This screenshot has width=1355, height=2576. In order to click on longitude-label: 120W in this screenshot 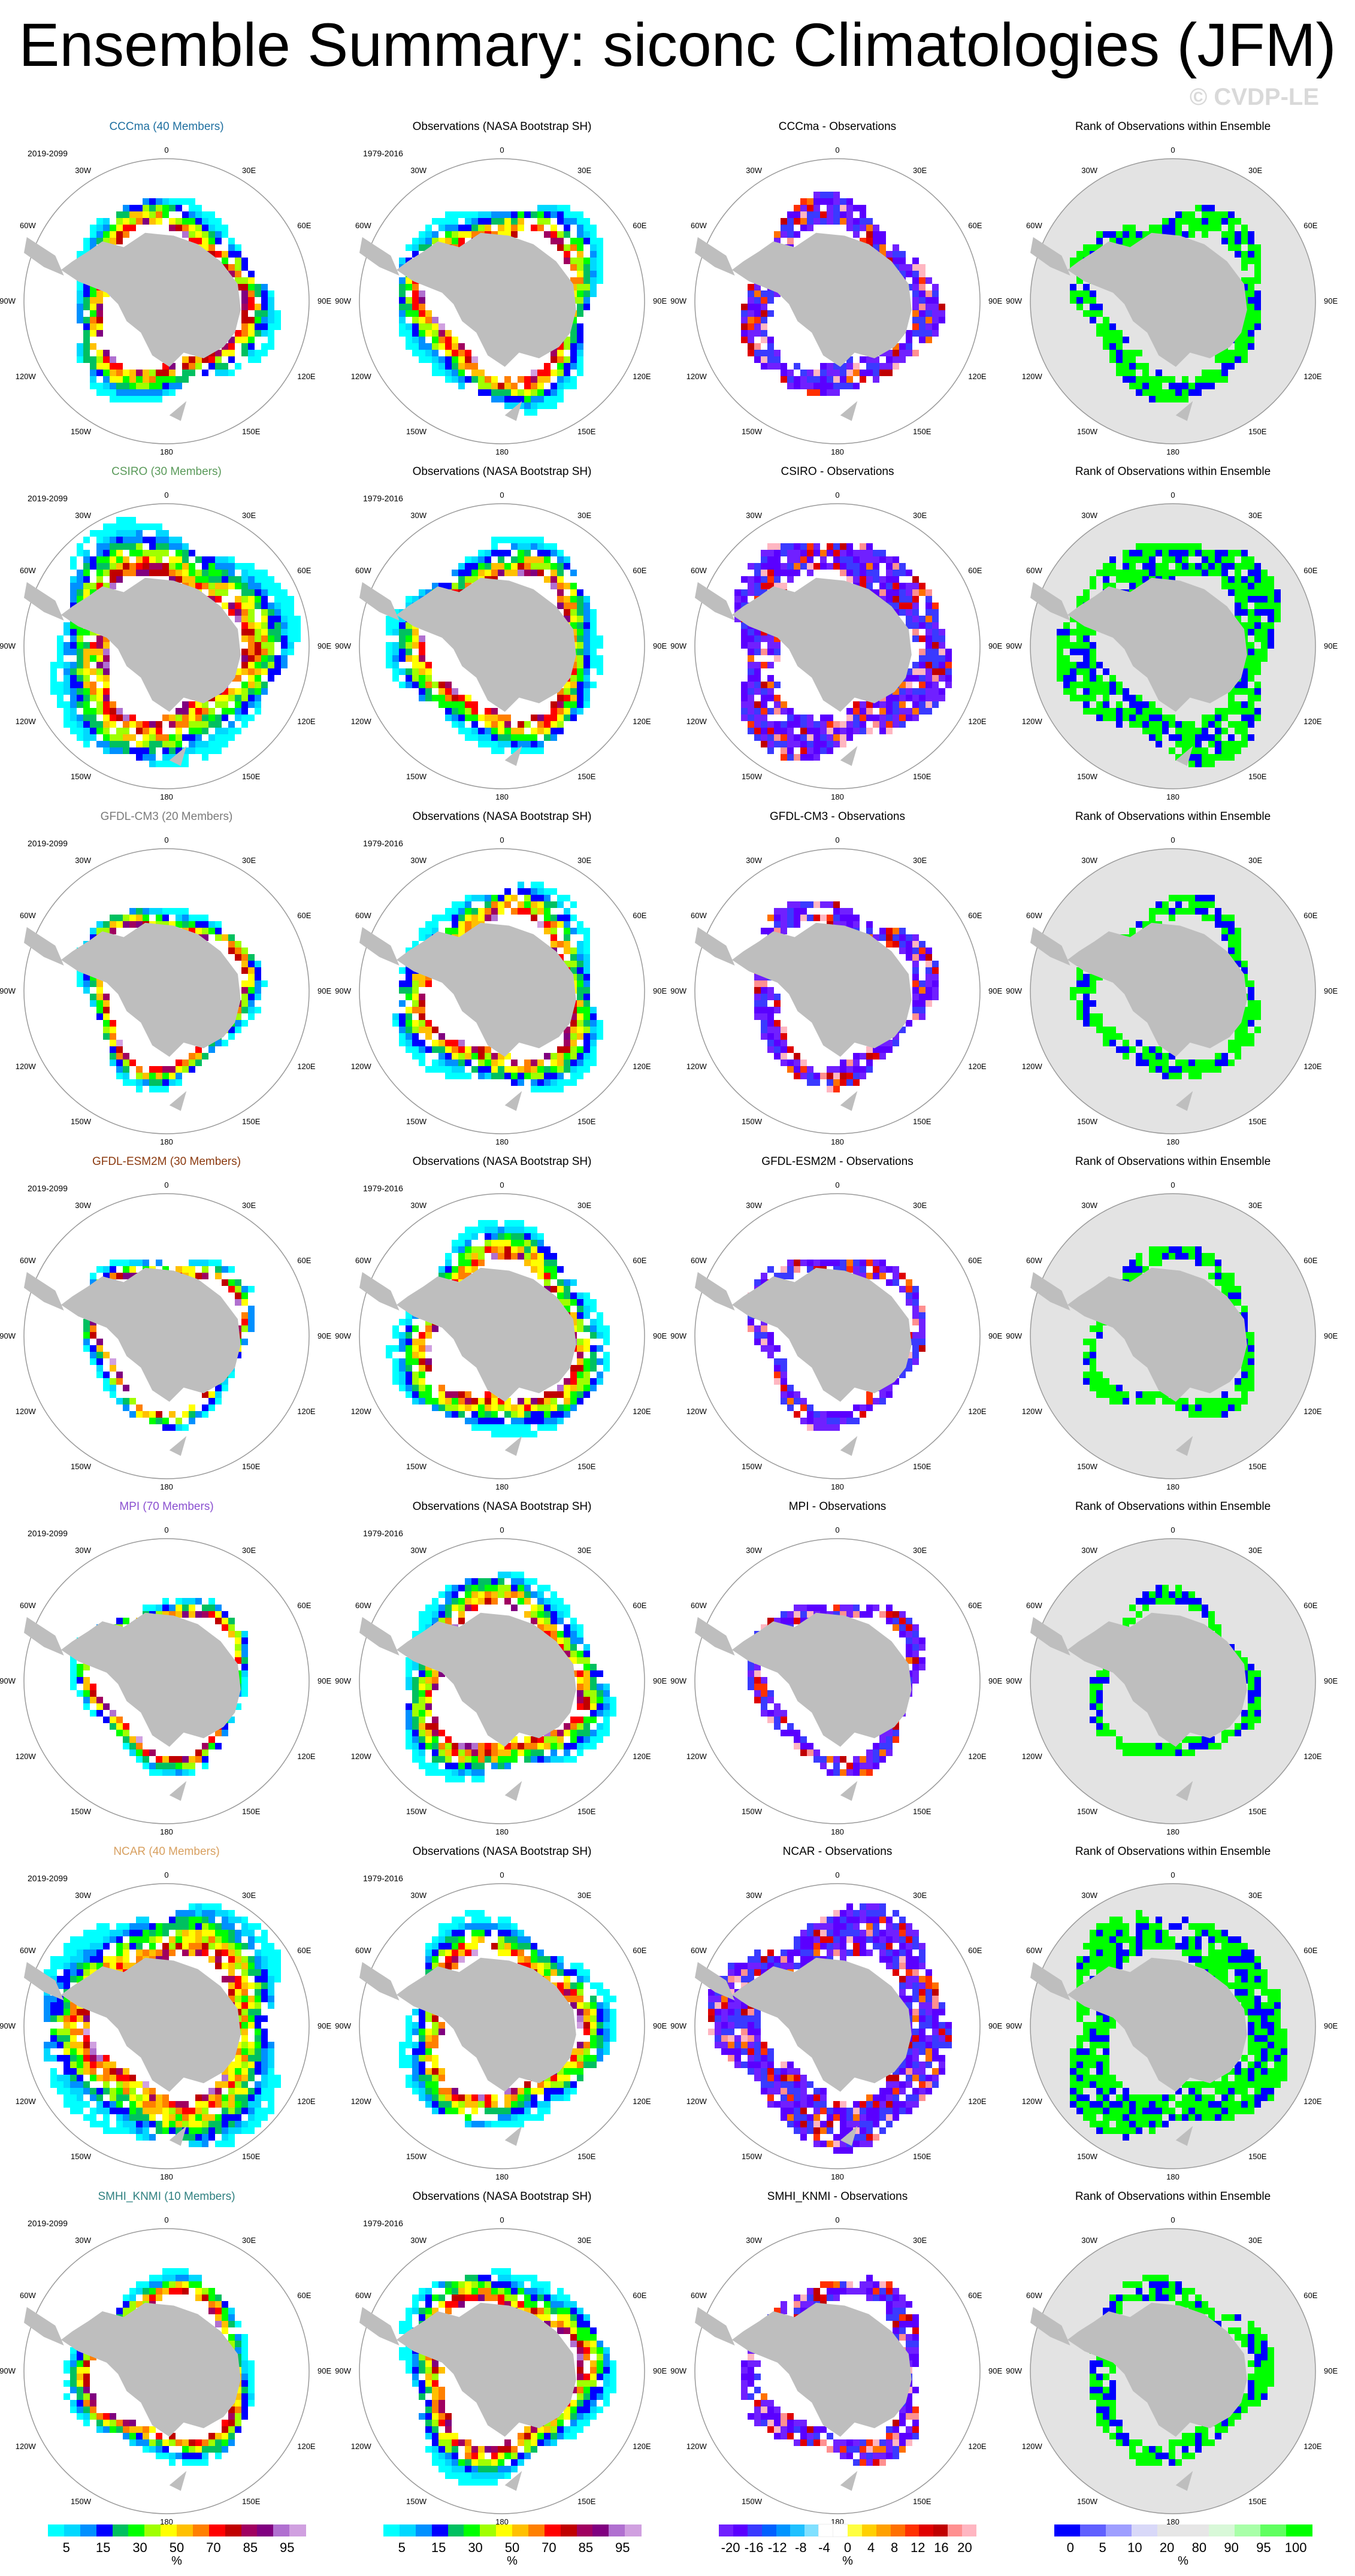, I will do `click(361, 721)`.